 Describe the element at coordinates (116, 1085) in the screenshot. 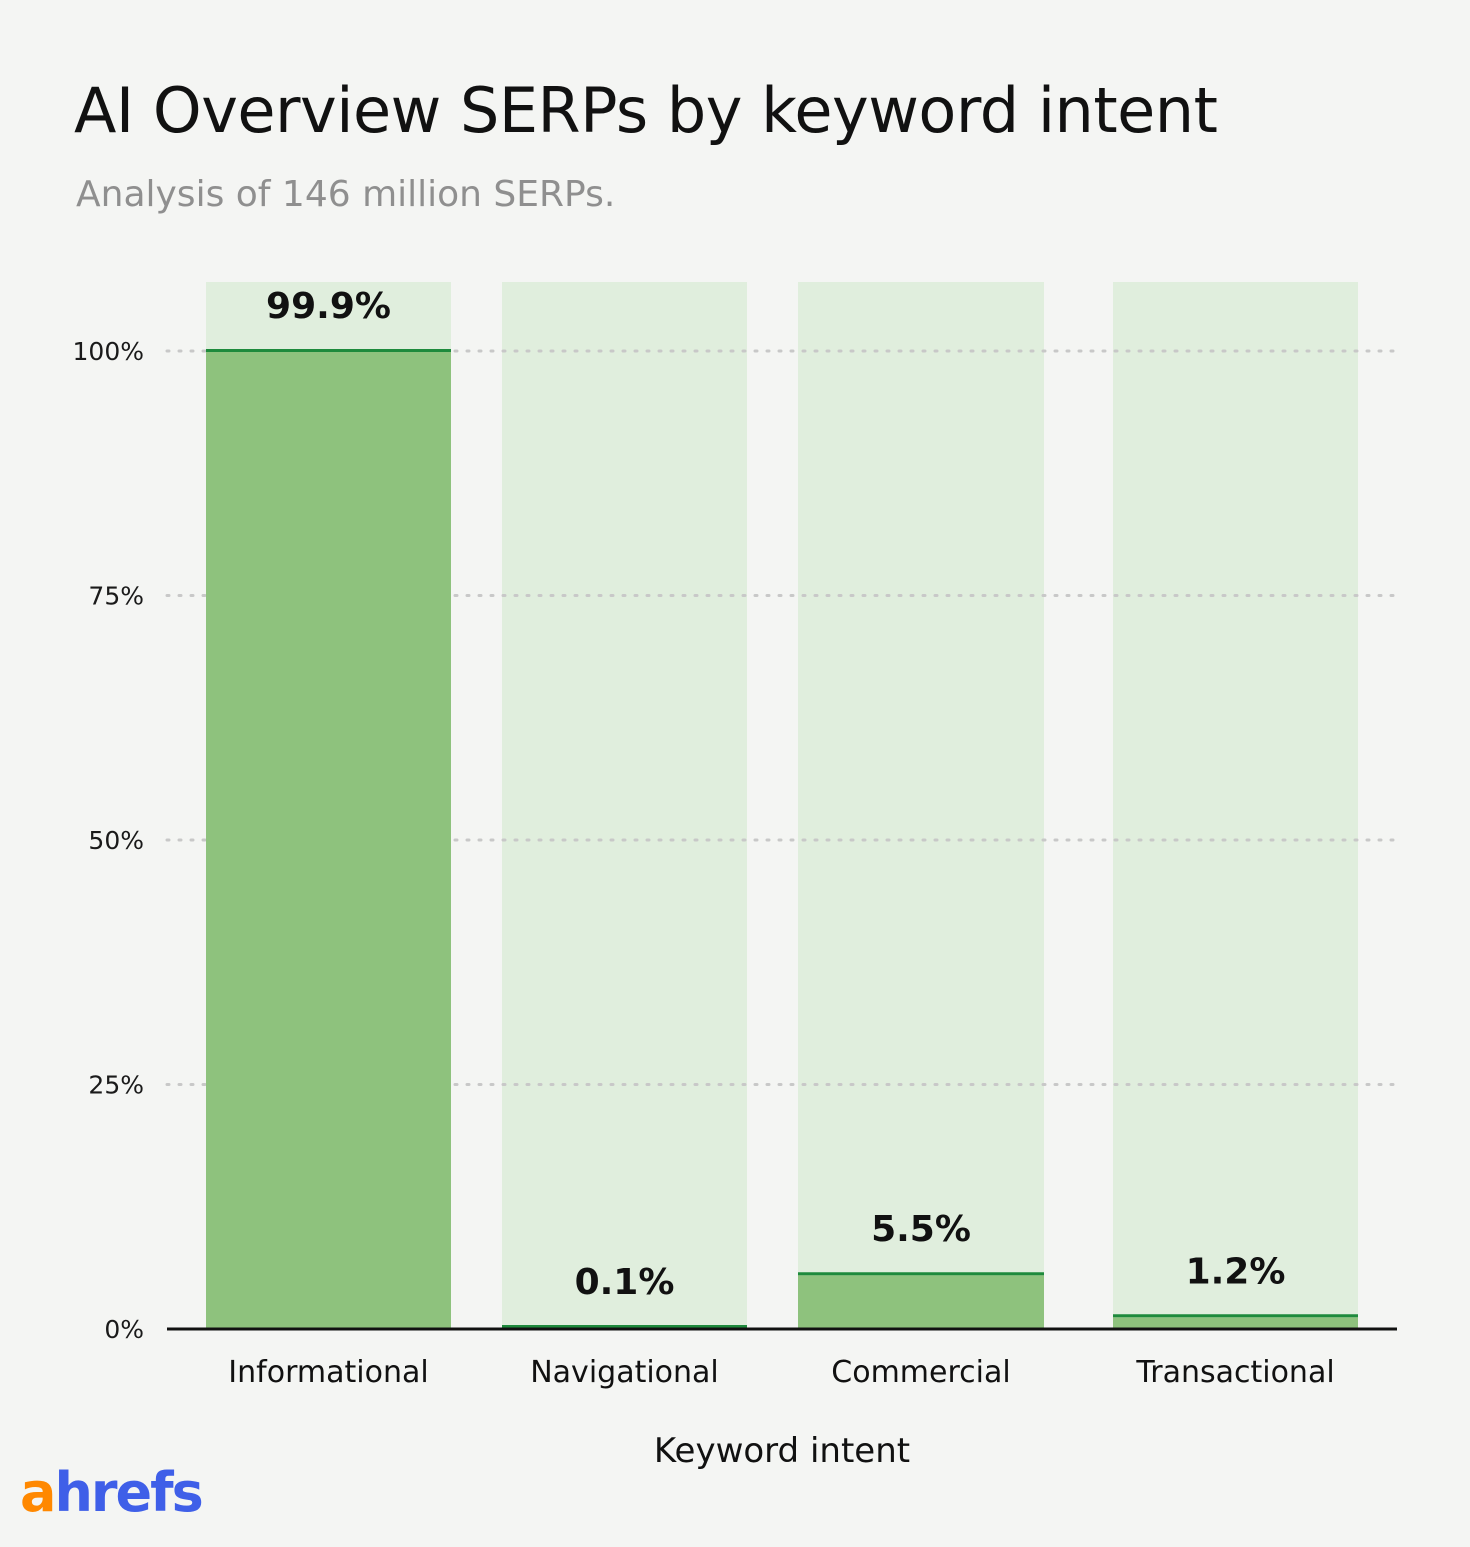

I see `y-tick-label: 25%` at that location.